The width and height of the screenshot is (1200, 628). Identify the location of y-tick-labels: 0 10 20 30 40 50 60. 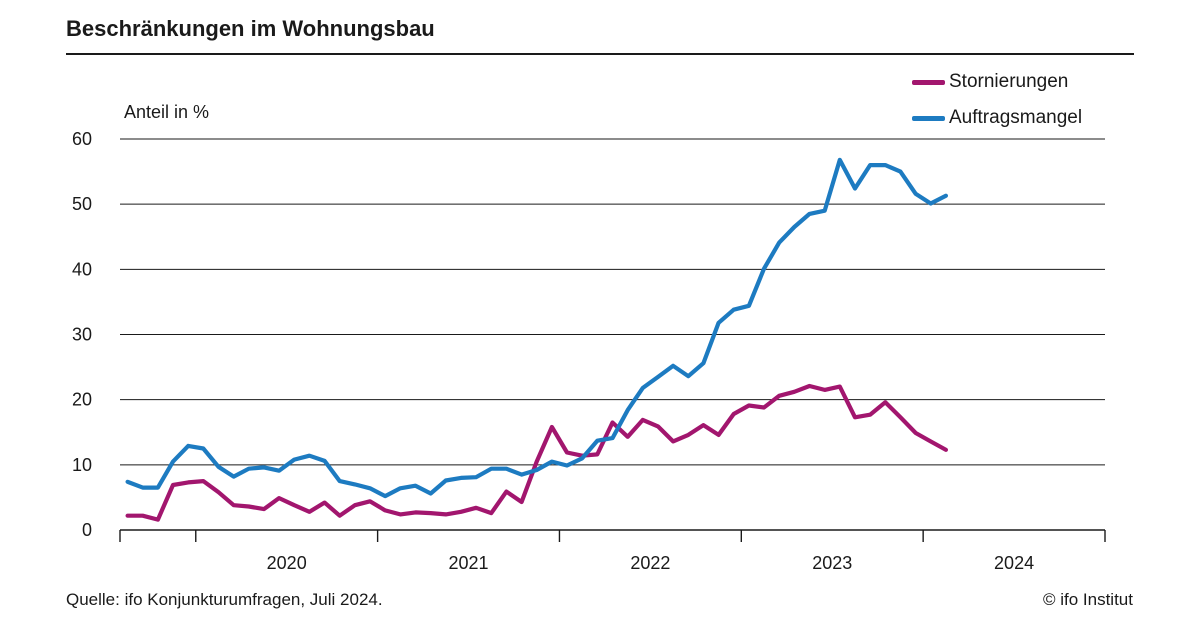
(82, 334).